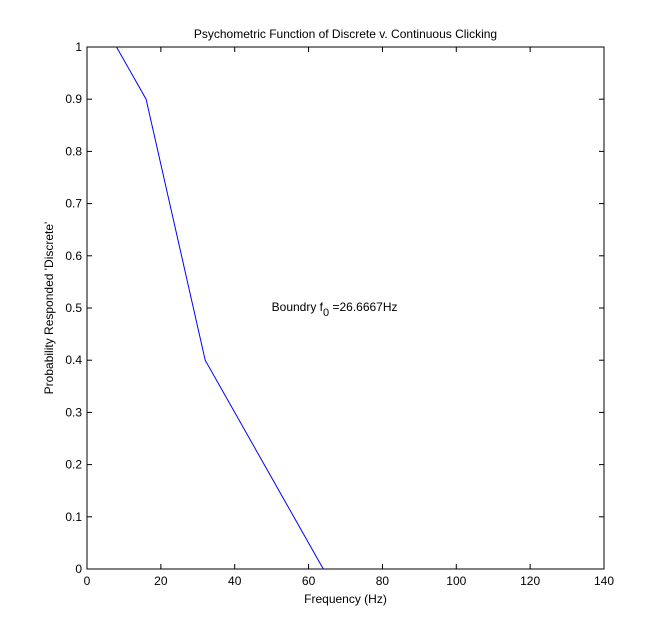 The height and width of the screenshot is (641, 667). I want to click on annotation-prefix: Boundry f, so click(298, 307).